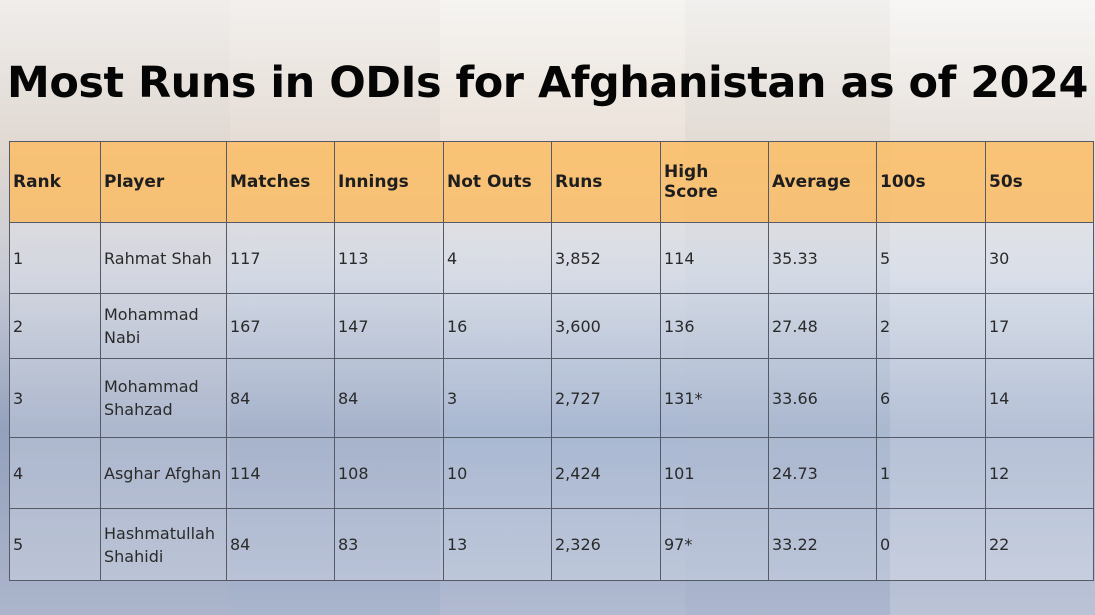 The image size is (1095, 615). Describe the element at coordinates (497, 326) in the screenshot. I see `cell-not-outs: 16` at that location.